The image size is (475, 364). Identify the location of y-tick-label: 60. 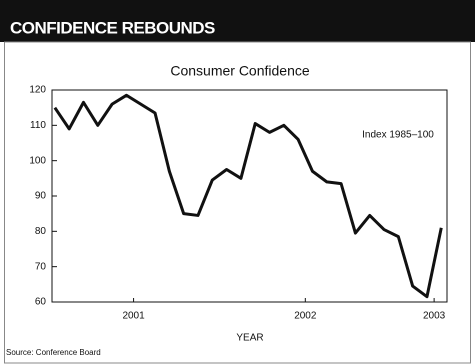
(41, 302).